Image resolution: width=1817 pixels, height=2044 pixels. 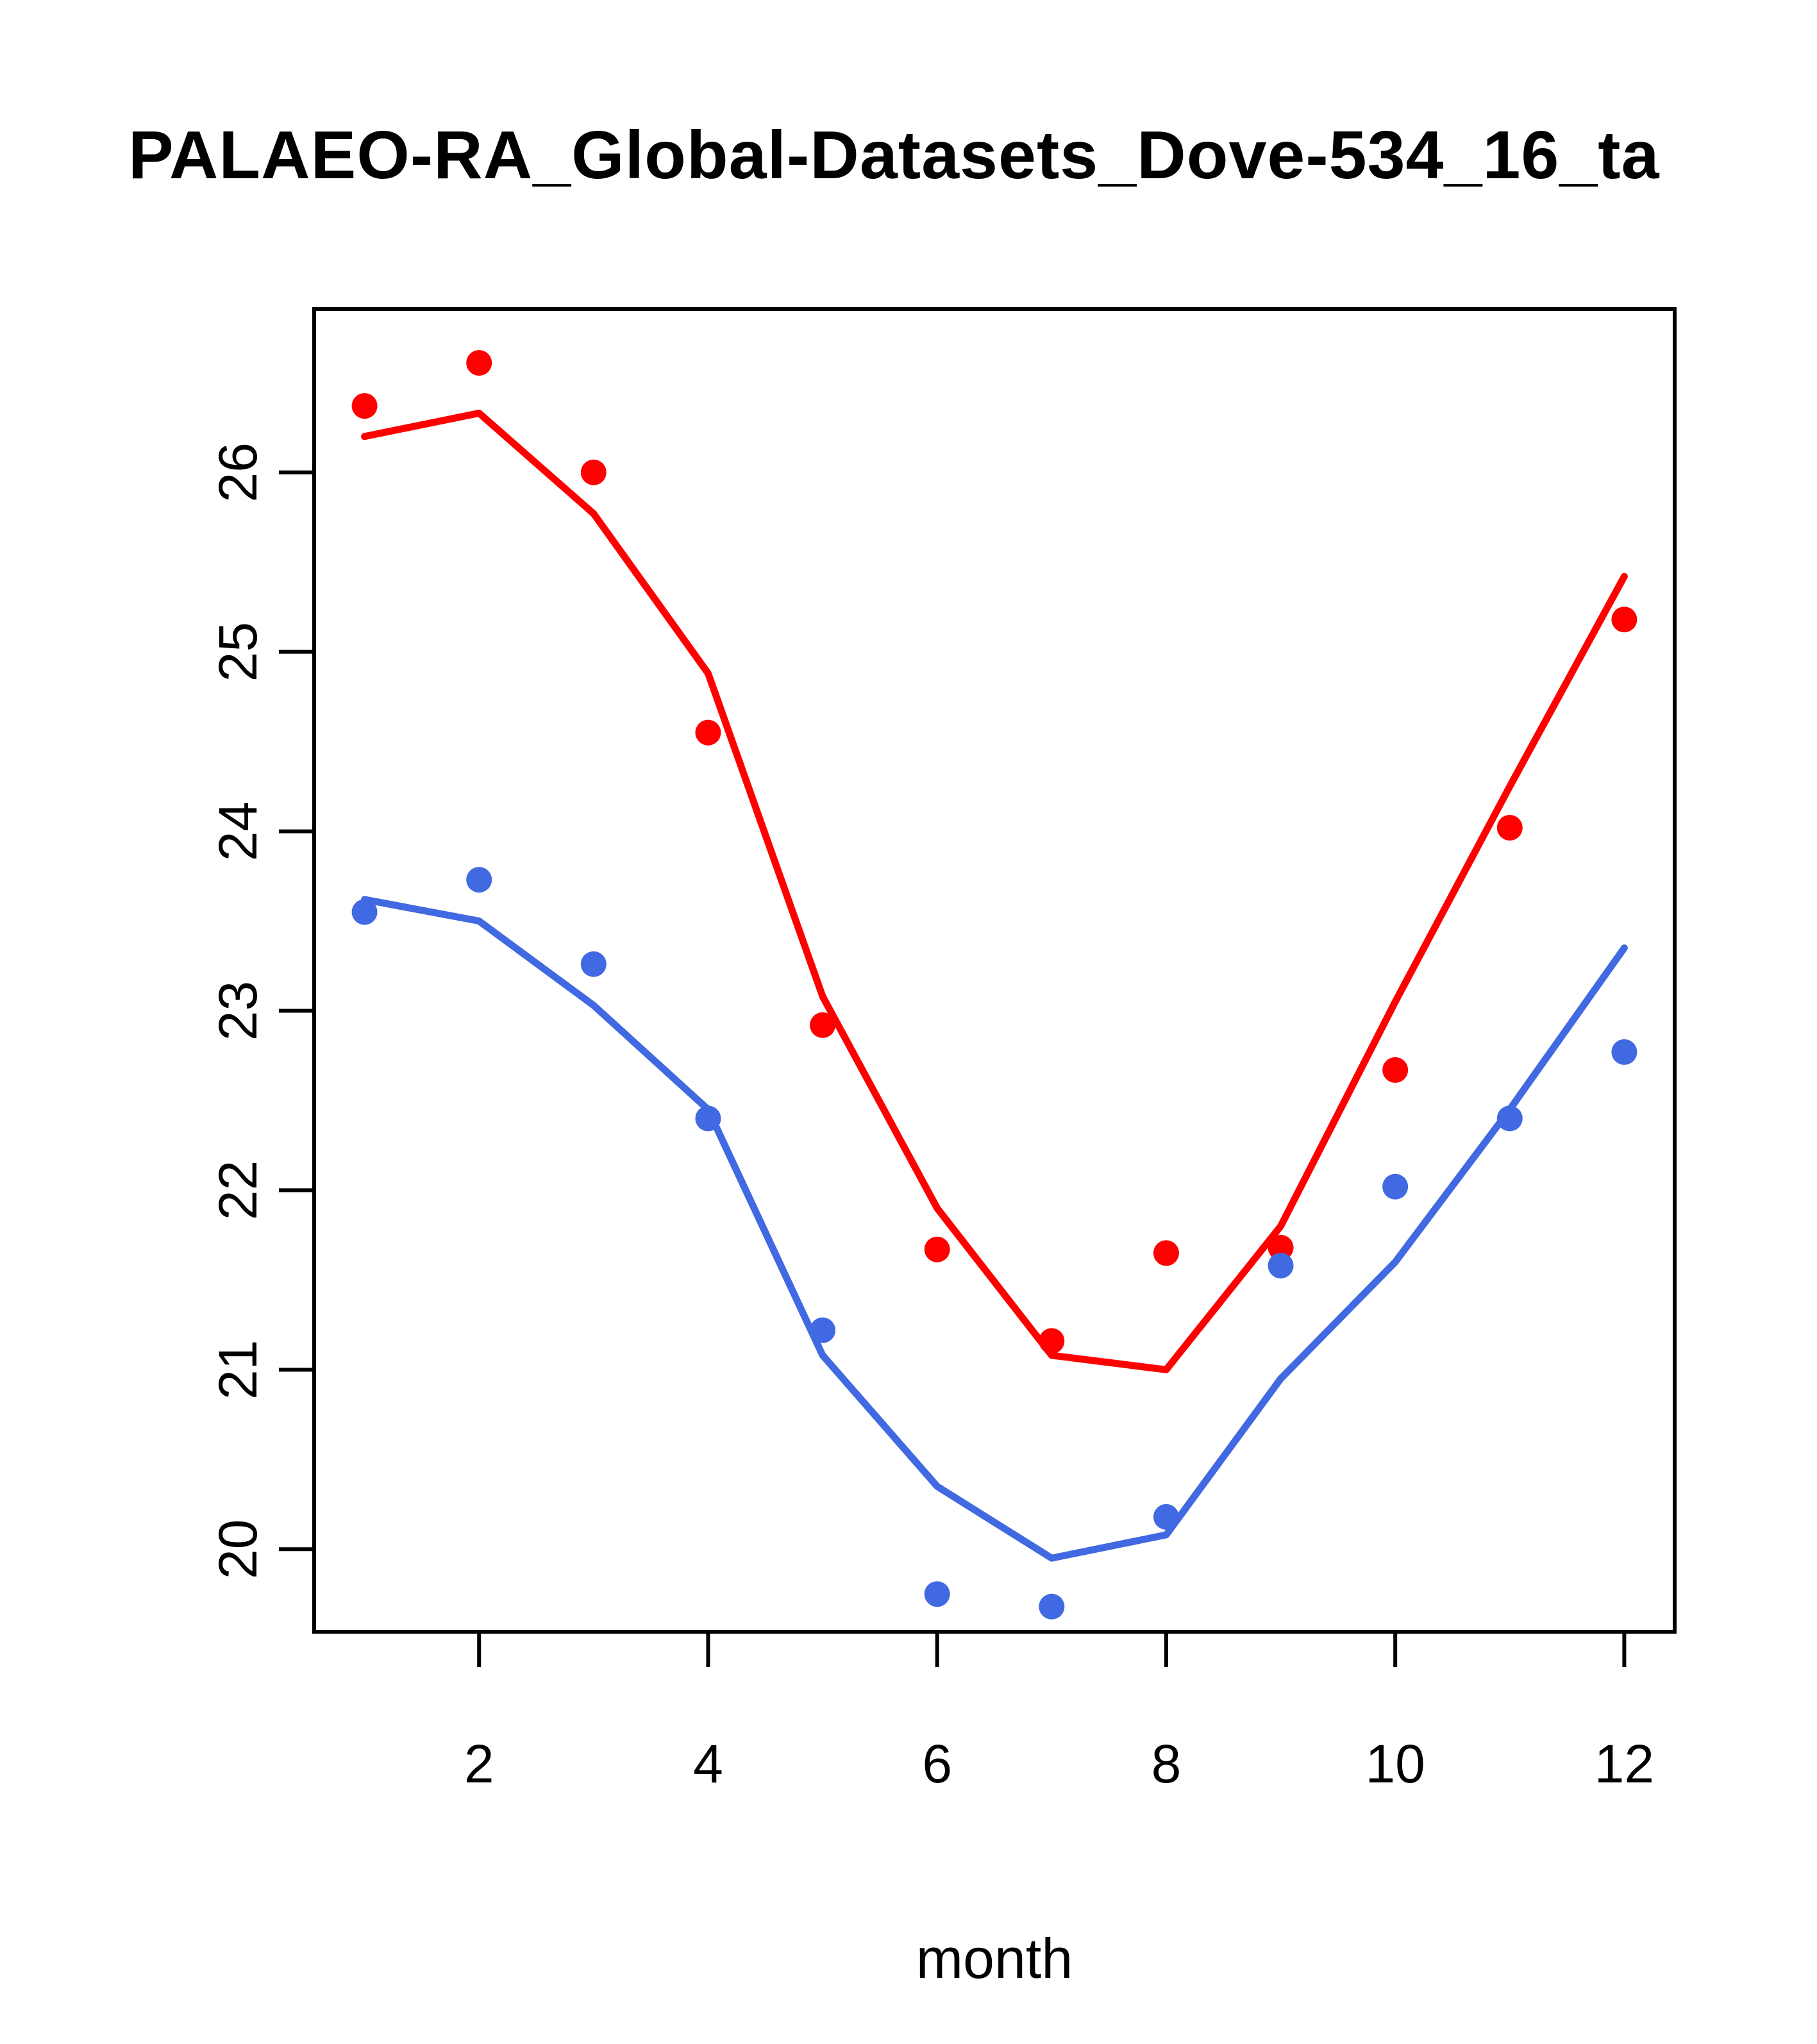 What do you see at coordinates (238, 652) in the screenshot?
I see `y-tick-label: 25` at bounding box center [238, 652].